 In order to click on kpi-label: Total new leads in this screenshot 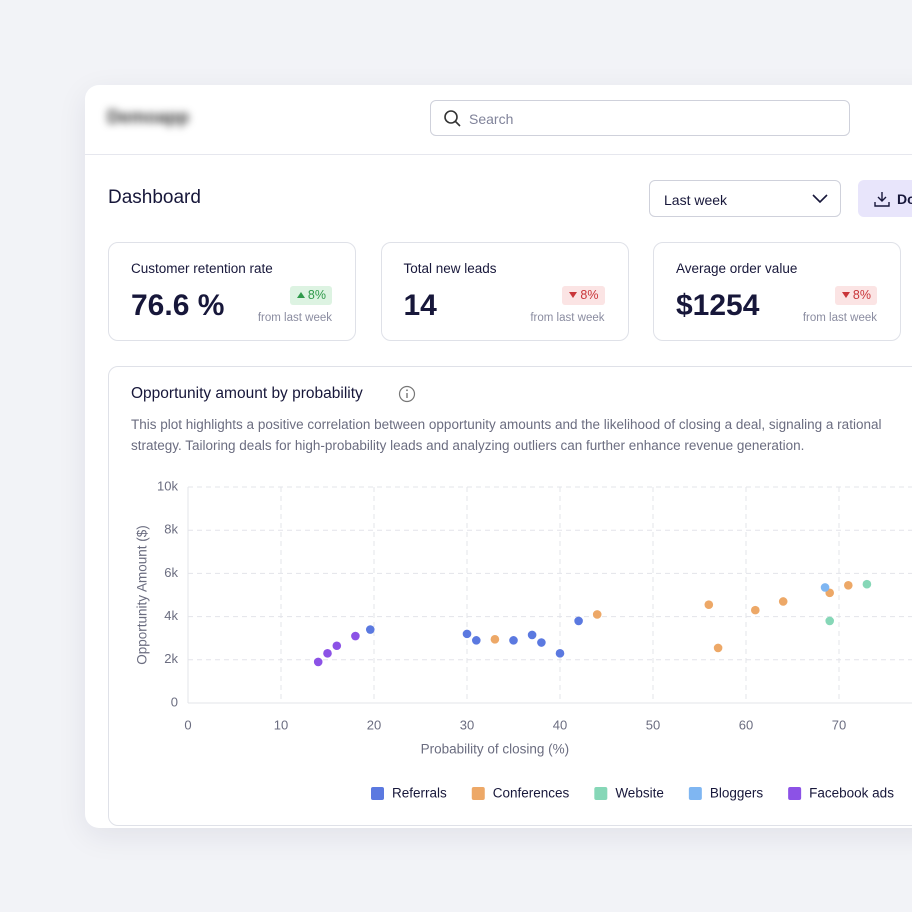, I will do `click(450, 268)`.